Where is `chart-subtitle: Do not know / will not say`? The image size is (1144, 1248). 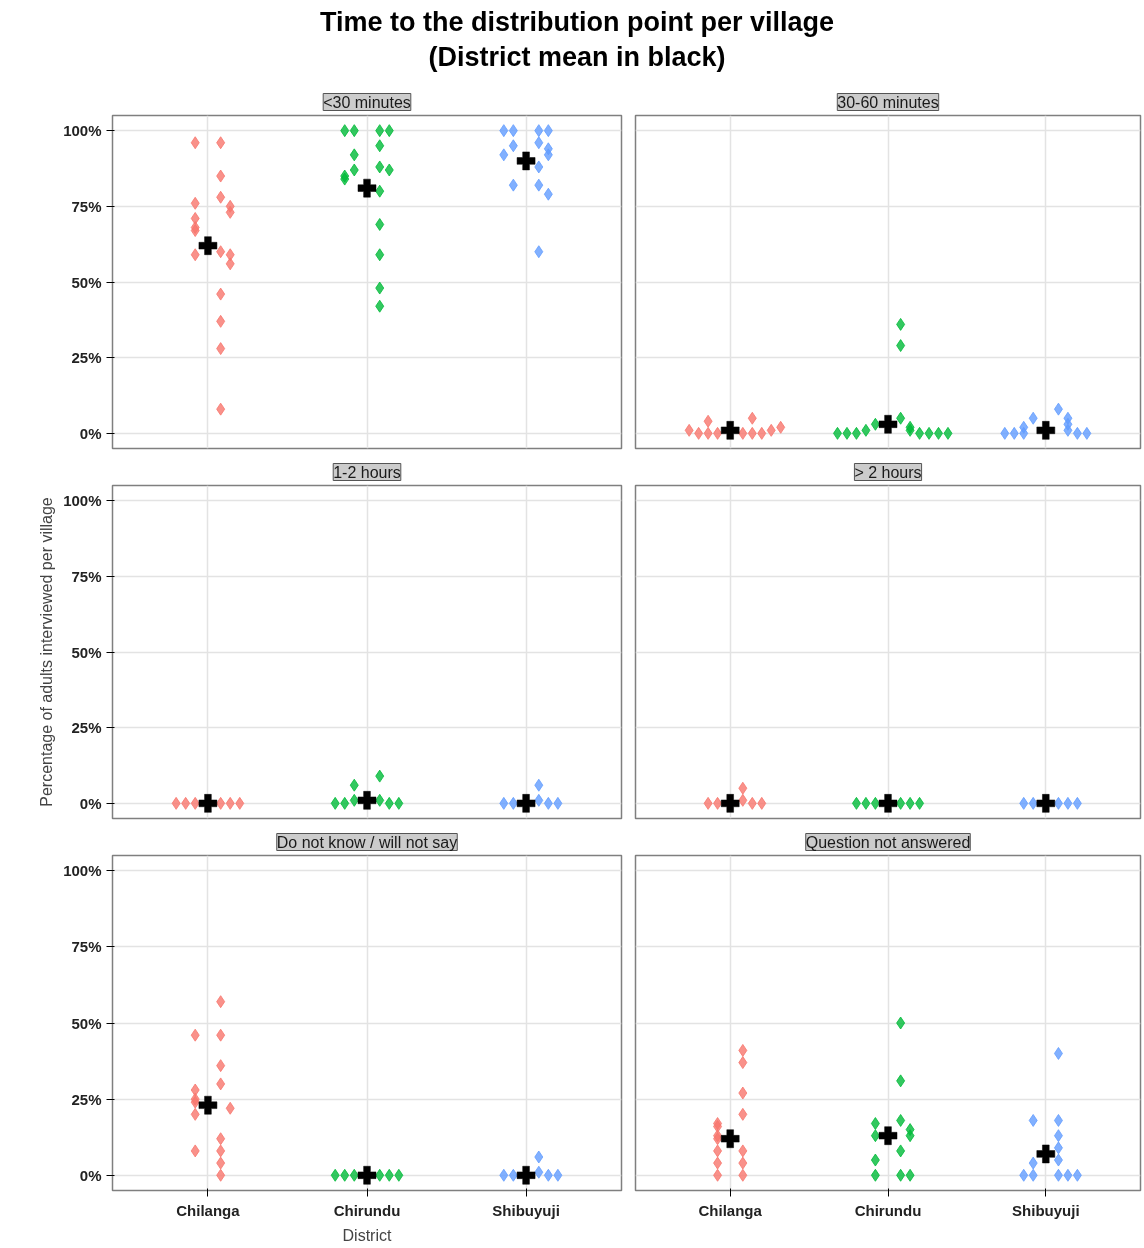 chart-subtitle: Do not know / will not say is located at coordinates (367, 842).